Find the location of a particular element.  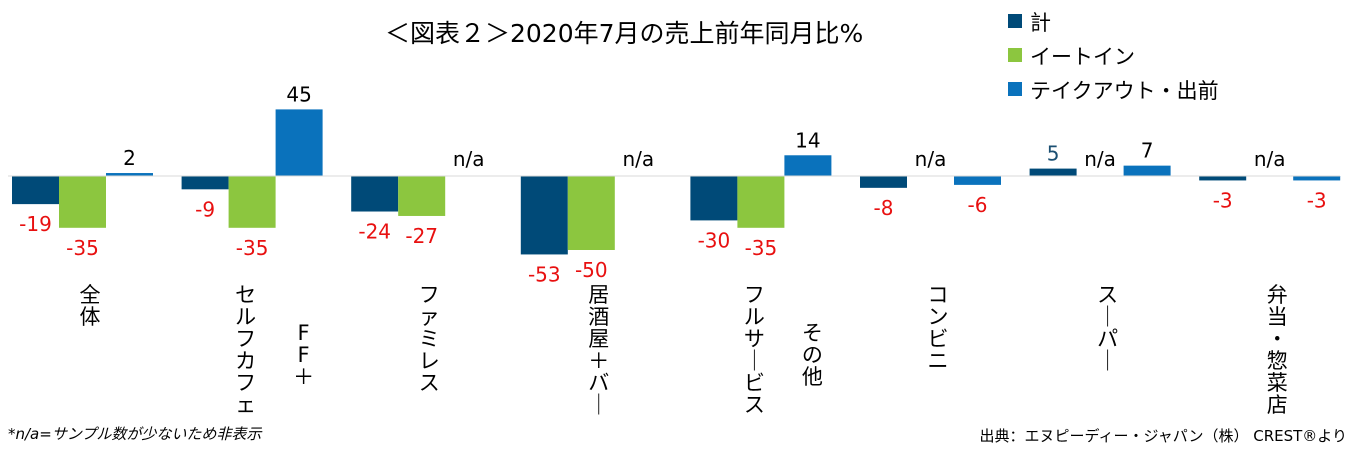

value-label-2-2: -35 is located at coordinates (252, 248).